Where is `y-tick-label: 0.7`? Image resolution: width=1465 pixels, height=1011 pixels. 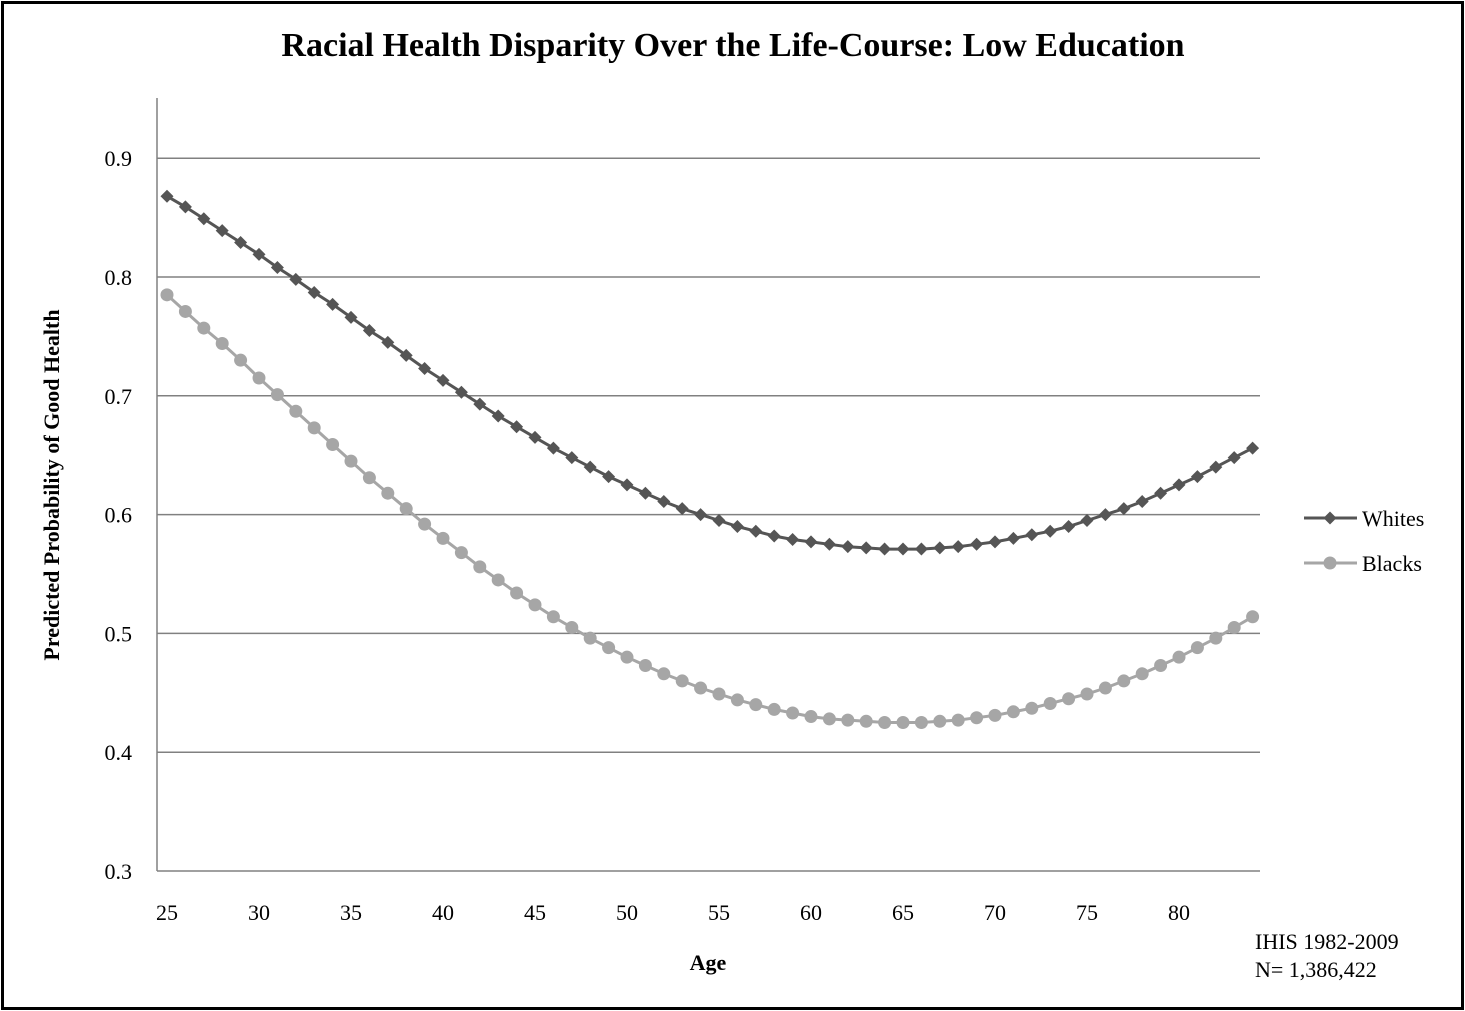 y-tick-label: 0.7 is located at coordinates (119, 396).